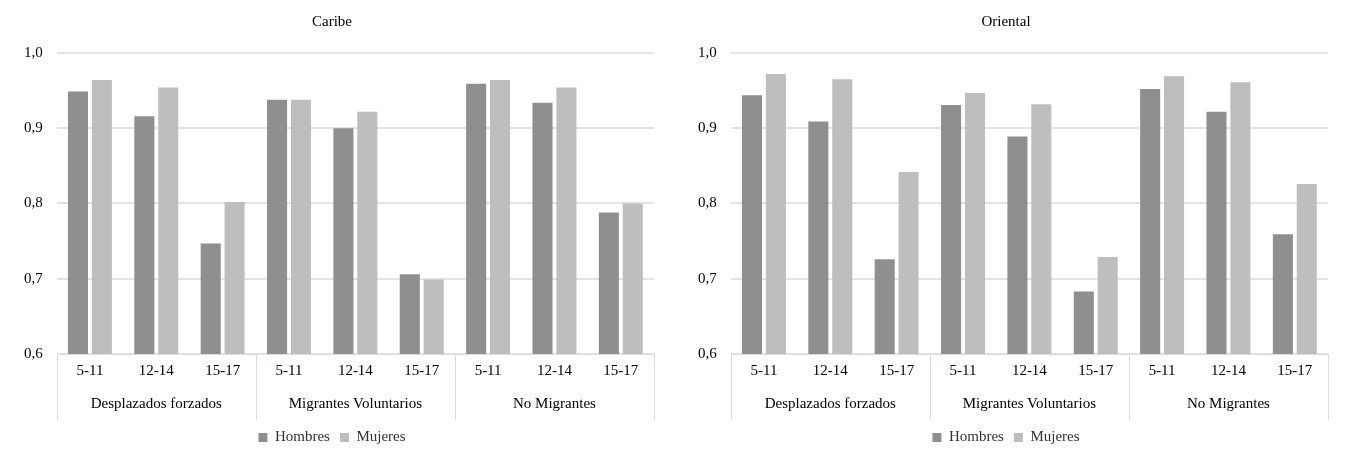 Image resolution: width=1348 pixels, height=455 pixels. Describe the element at coordinates (332, 20) in the screenshot. I see `chart-title: Caribe` at that location.